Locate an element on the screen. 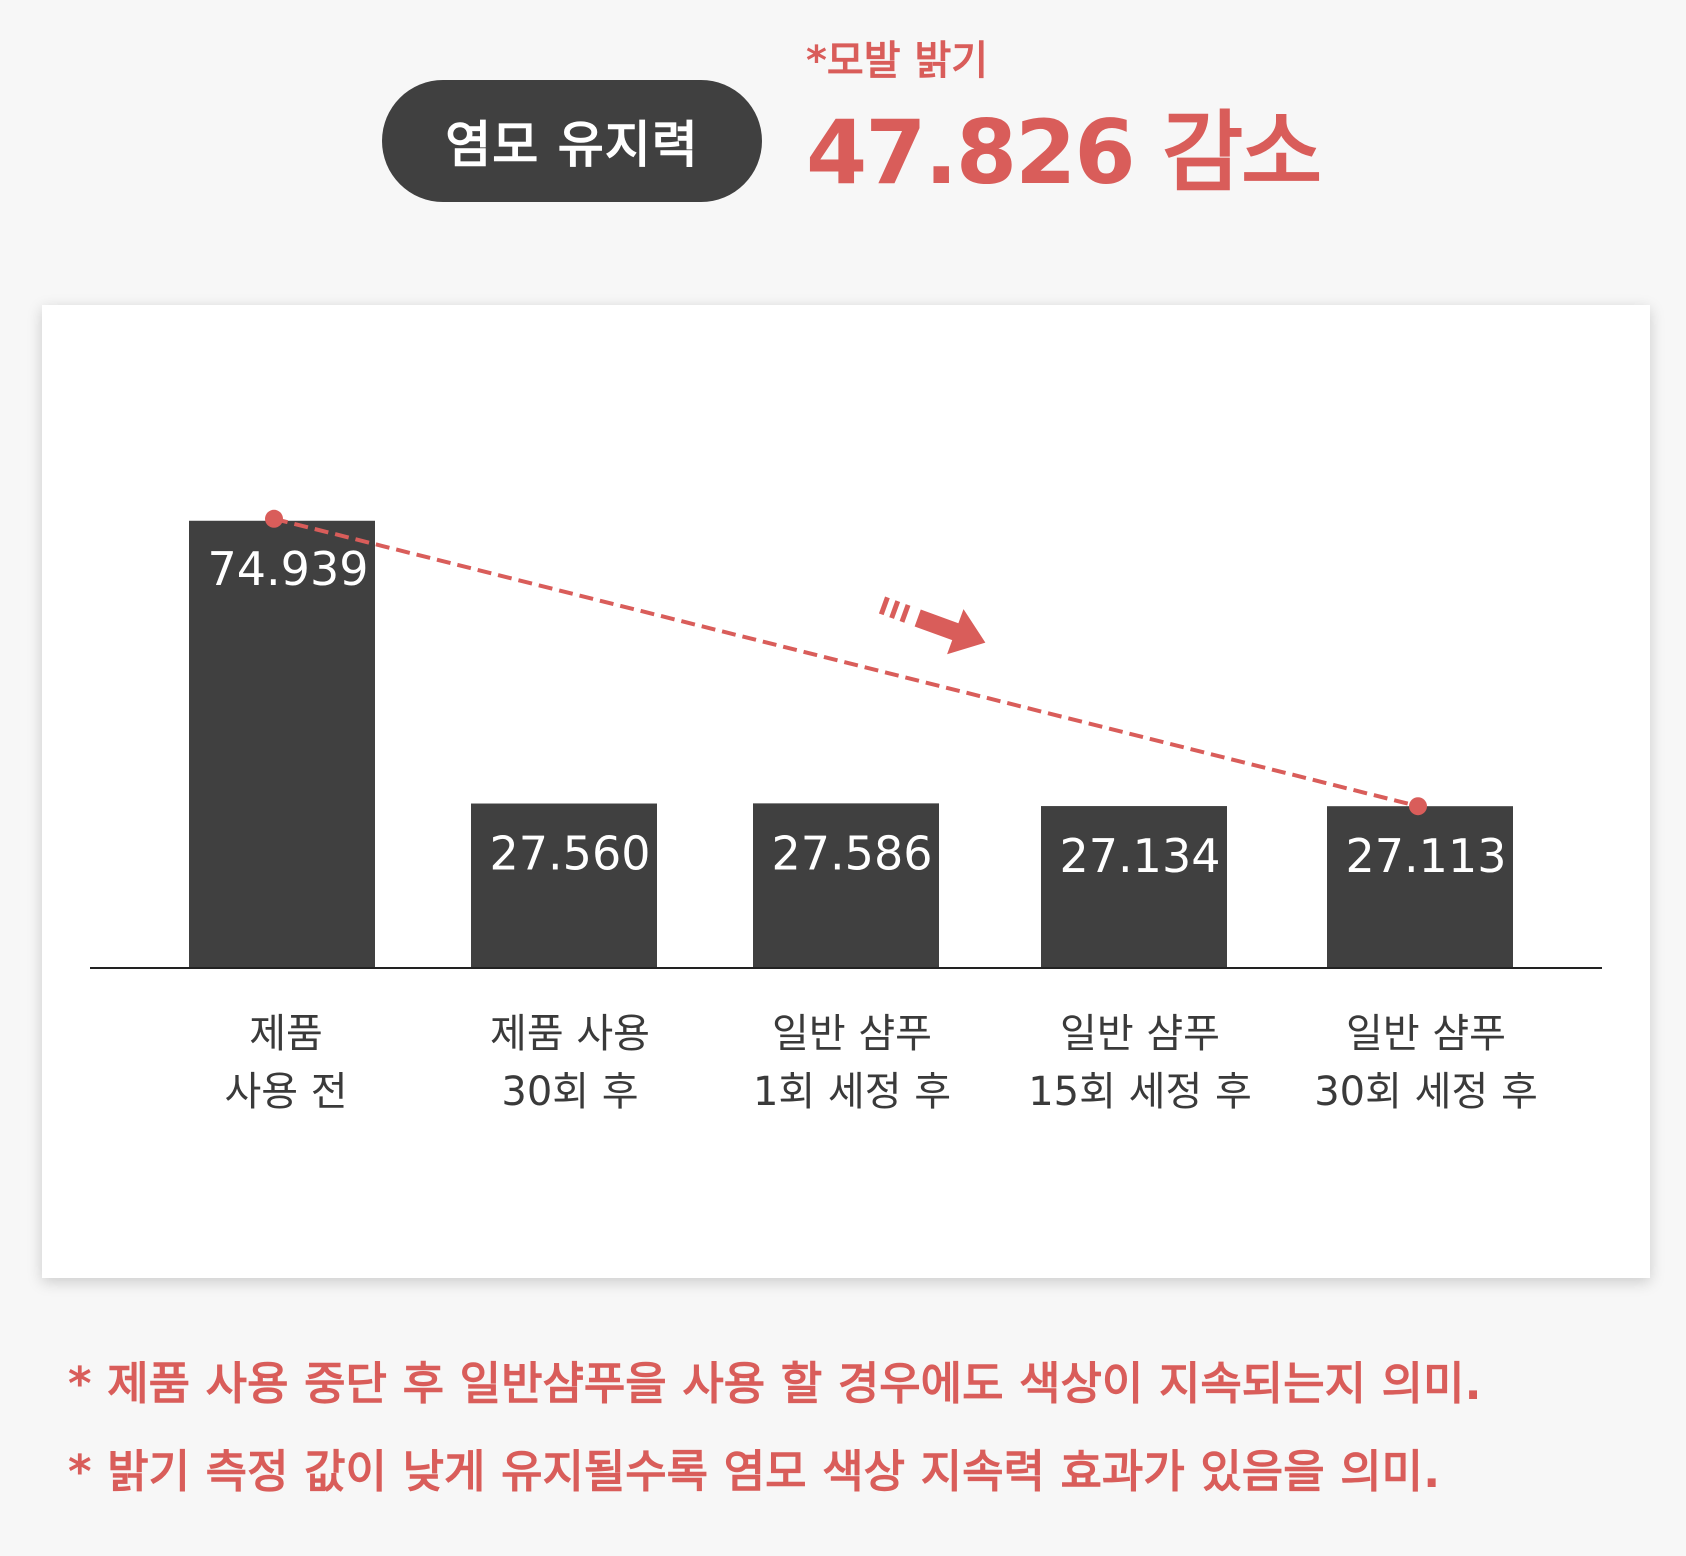  category-label-2-line-2: 30회 후 is located at coordinates (569, 1092).